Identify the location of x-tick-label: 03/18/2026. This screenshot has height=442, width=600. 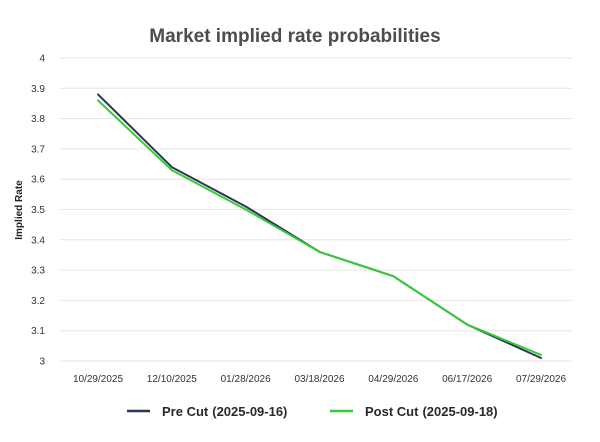
(319, 379).